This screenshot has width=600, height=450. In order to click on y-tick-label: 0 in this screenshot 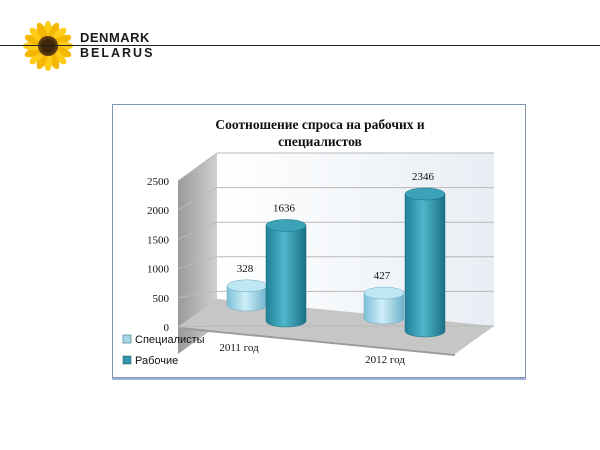, I will do `click(167, 328)`.